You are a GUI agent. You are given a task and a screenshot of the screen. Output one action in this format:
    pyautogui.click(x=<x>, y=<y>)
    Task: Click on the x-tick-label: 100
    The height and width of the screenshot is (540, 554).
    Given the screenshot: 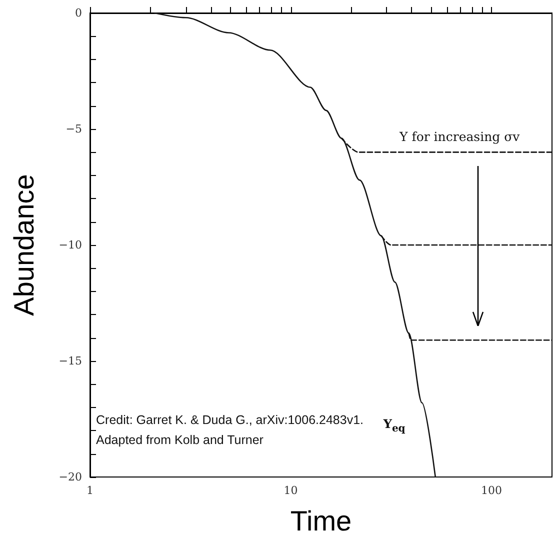 What is the action you would take?
    pyautogui.click(x=491, y=490)
    